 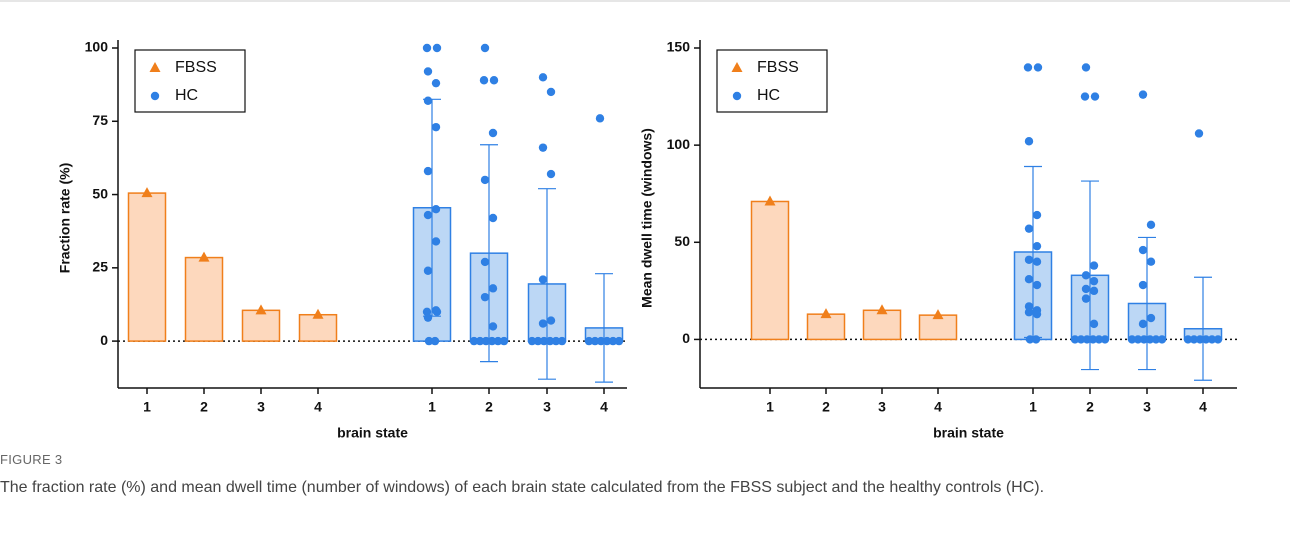 I want to click on y-tick-label: 75, so click(x=100, y=120).